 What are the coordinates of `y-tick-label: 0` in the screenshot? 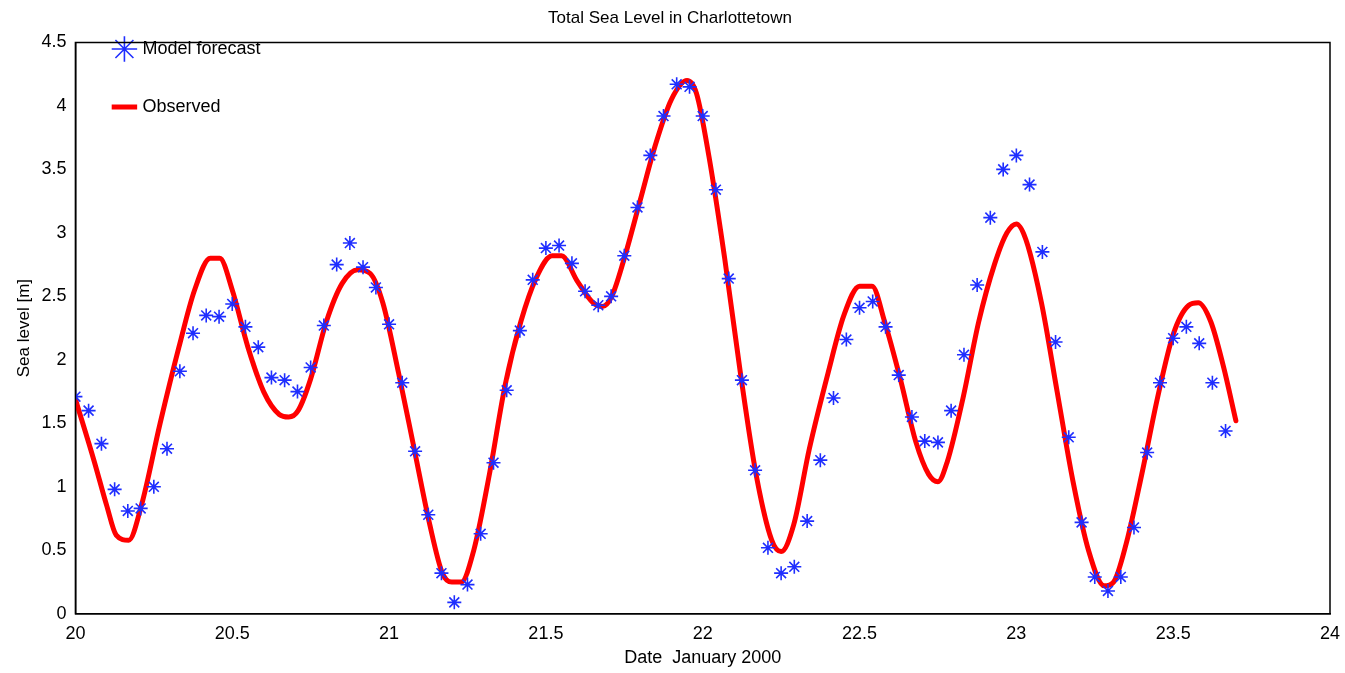 It's located at (61, 612).